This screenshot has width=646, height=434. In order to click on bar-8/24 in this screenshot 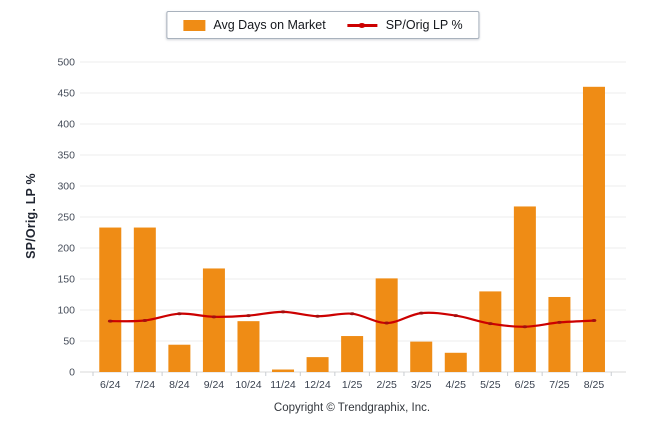, I will do `click(179, 358)`.